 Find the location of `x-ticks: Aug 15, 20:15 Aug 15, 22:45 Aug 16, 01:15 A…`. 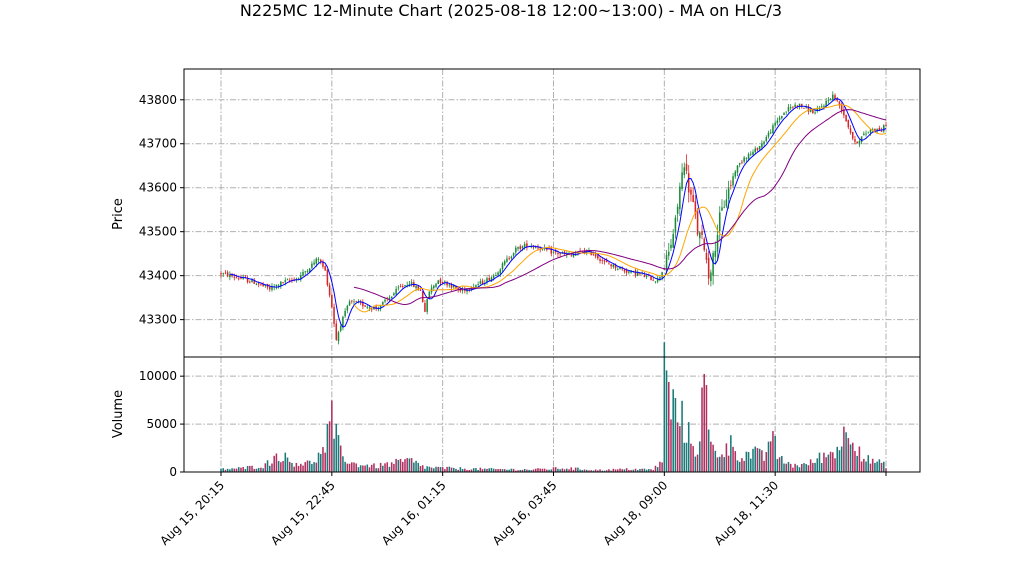

x-ticks: Aug 15, 20:15 Aug 15, 22:45 Aug 16, 01:15 A… is located at coordinates (522, 510).